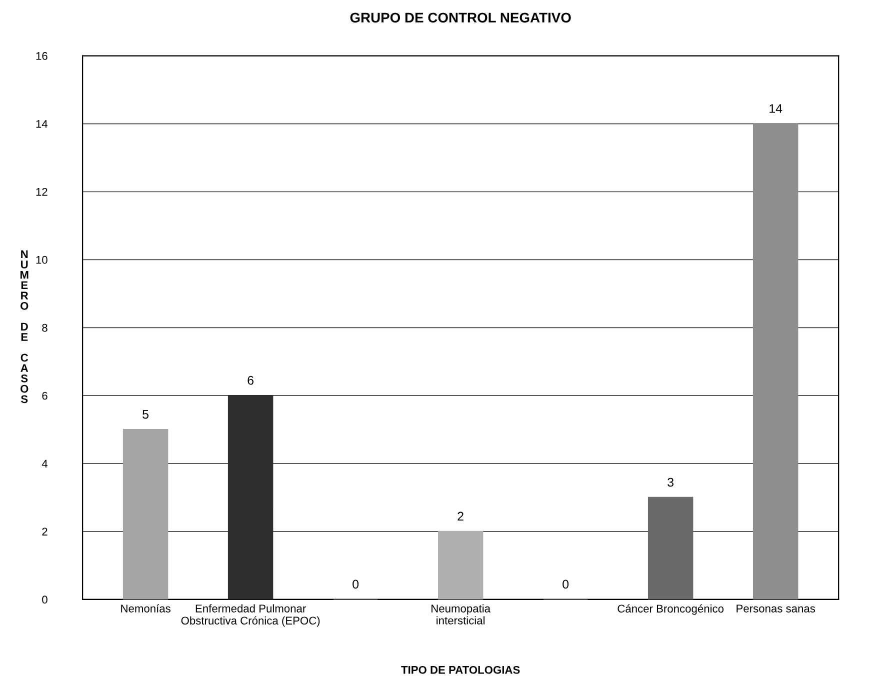 The width and height of the screenshot is (869, 697). What do you see at coordinates (461, 614) in the screenshot?
I see `x-tick-label: Neumopatia intersticial` at bounding box center [461, 614].